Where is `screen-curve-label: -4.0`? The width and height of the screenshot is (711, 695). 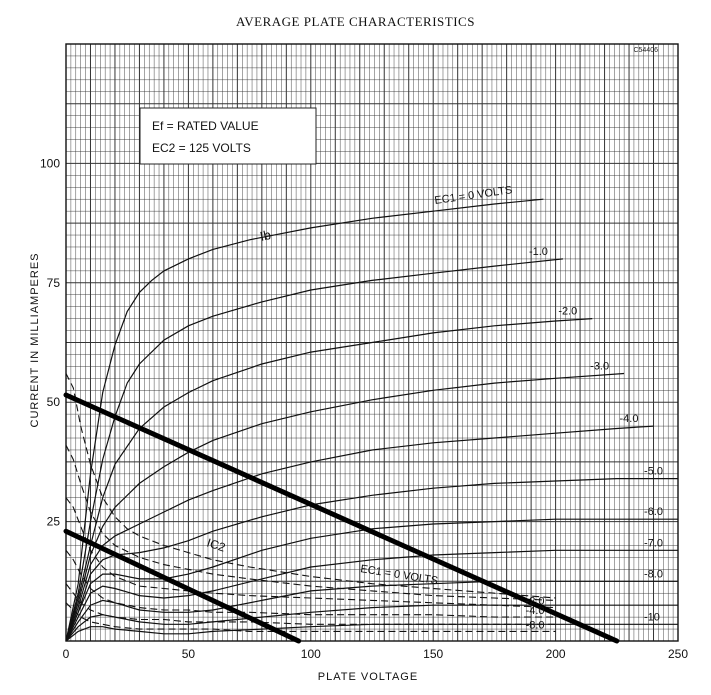
screen-curve-label: -4.0 is located at coordinates (535, 611).